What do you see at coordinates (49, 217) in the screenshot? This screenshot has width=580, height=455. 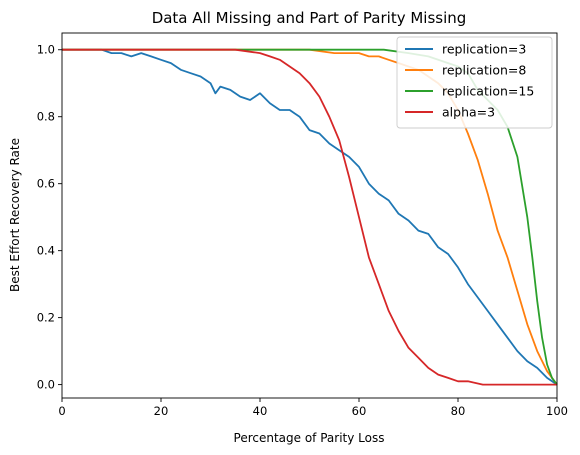 I see `y-axis-ticks: 0.0 0.2 0.4 0.6 0.8 1.0` at bounding box center [49, 217].